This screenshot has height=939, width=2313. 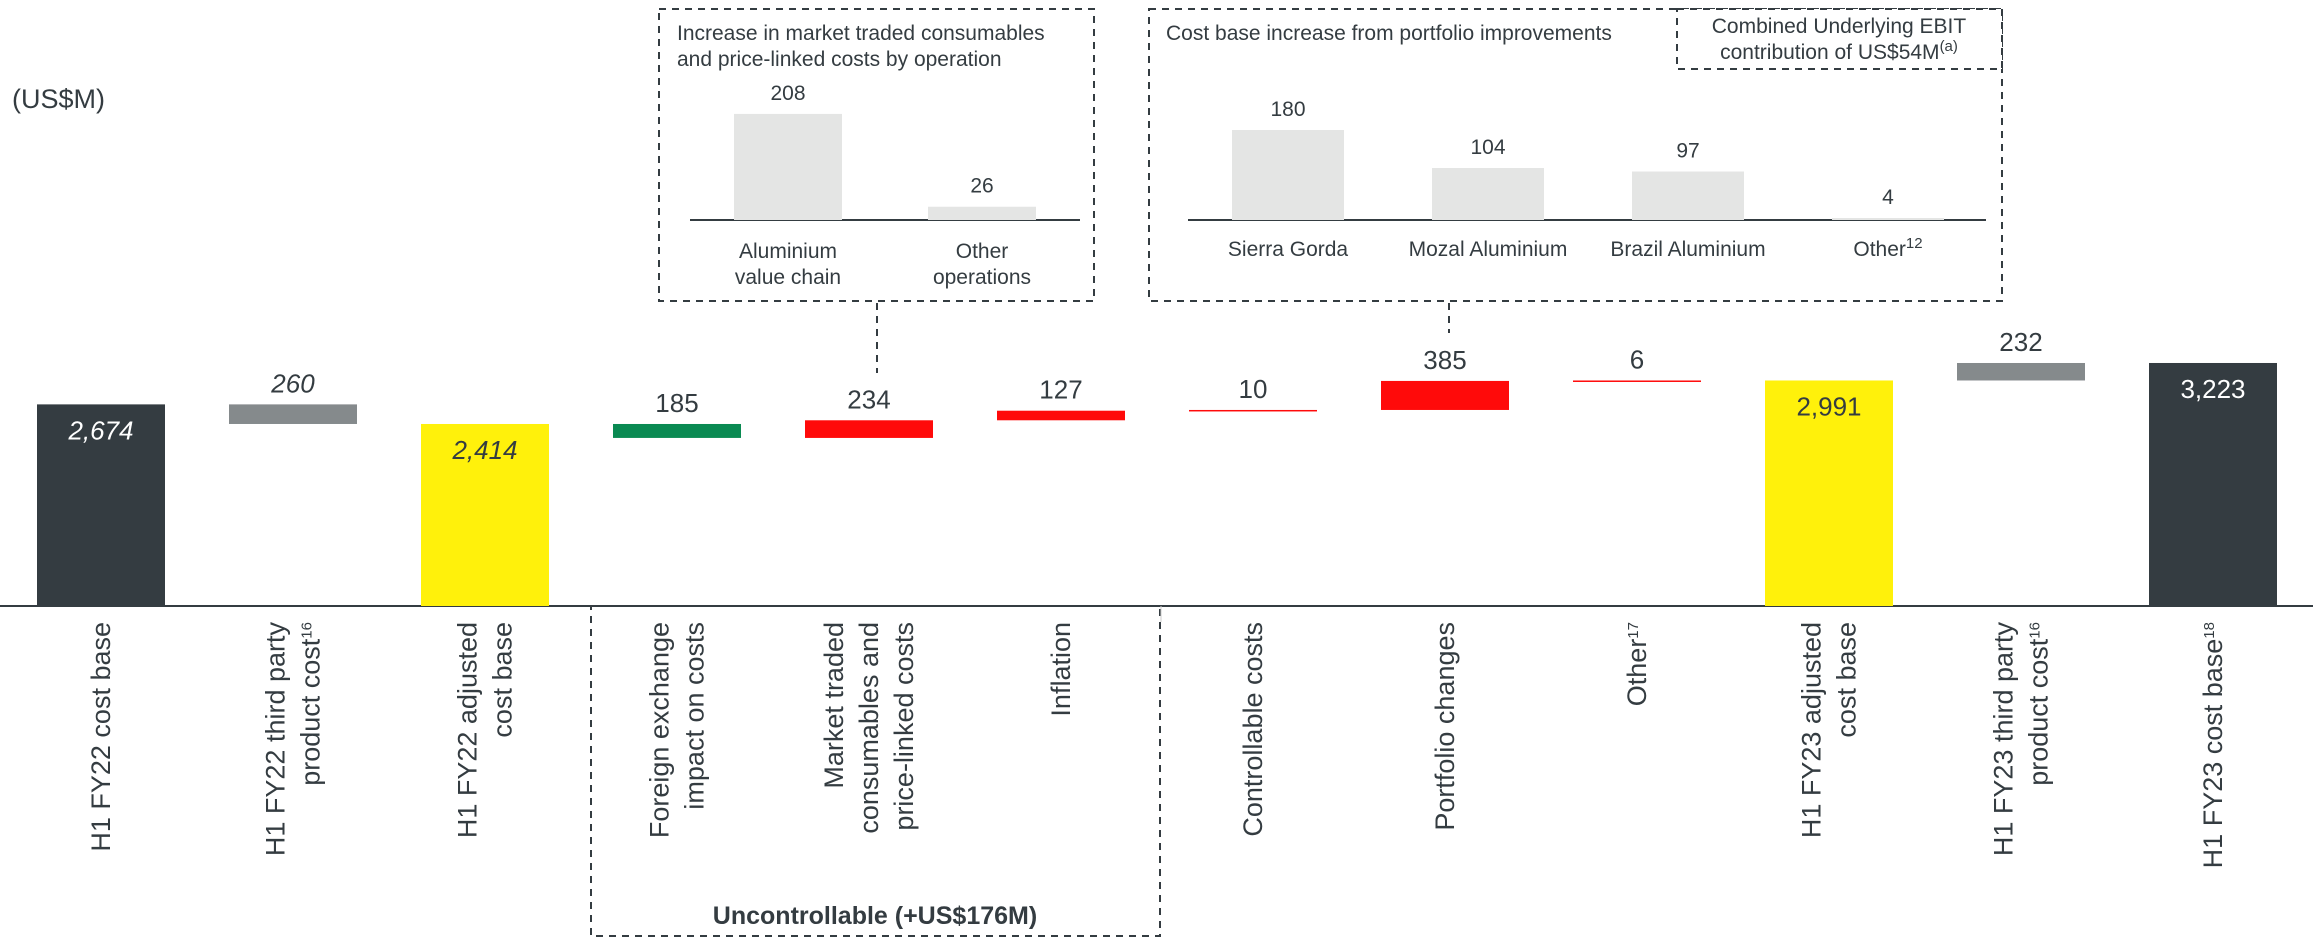 What do you see at coordinates (1060, 390) in the screenshot?
I see `data-label-6: 127` at bounding box center [1060, 390].